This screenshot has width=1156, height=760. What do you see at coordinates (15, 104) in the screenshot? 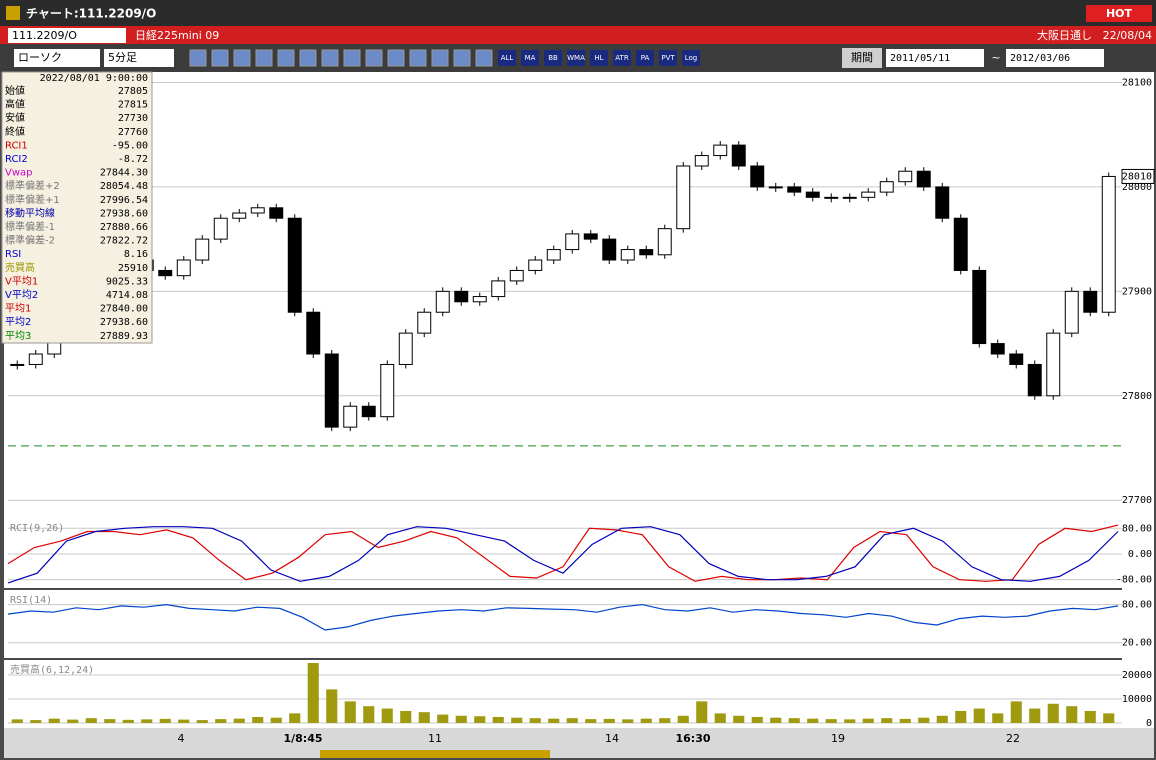
I see `info-label: 高値` at bounding box center [15, 104].